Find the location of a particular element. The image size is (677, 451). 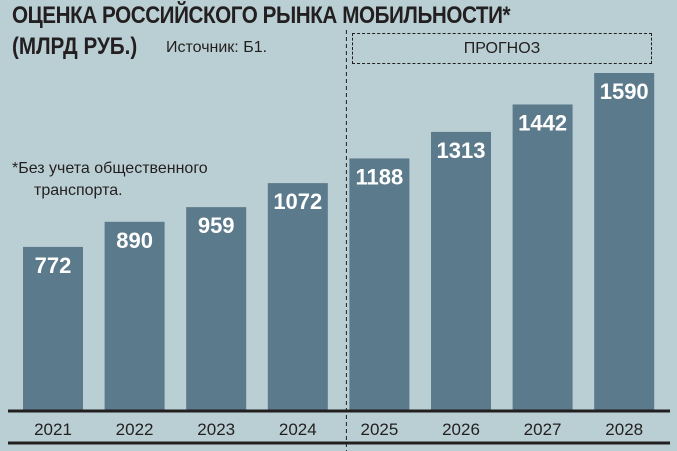

tick-label-2025: 2025 is located at coordinates (379, 429).